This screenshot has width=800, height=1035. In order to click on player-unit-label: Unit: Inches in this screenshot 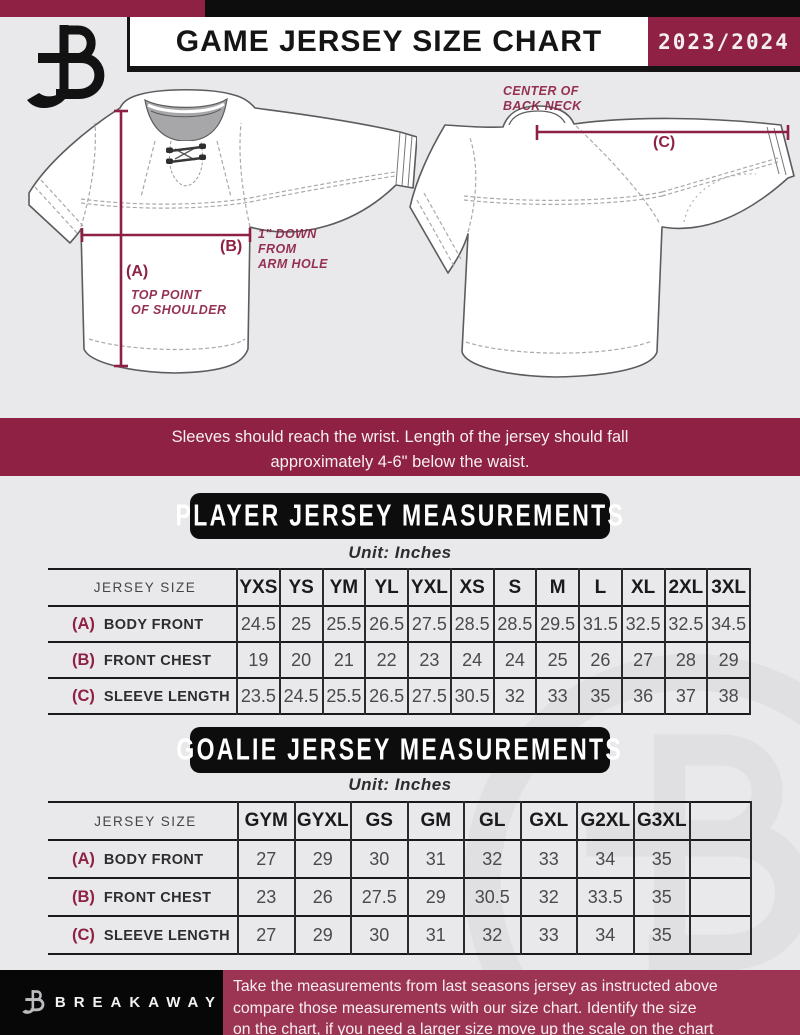, I will do `click(400, 552)`.